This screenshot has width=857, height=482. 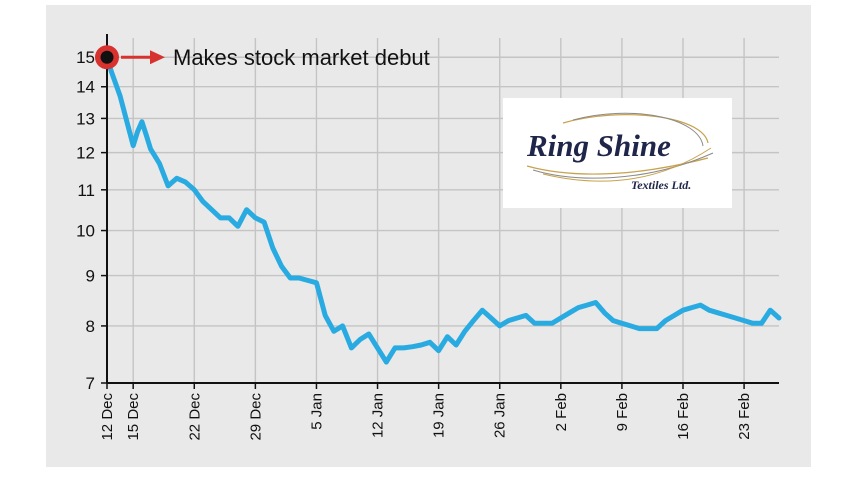 I want to click on x-tick-label: 19 Jan, so click(x=439, y=415).